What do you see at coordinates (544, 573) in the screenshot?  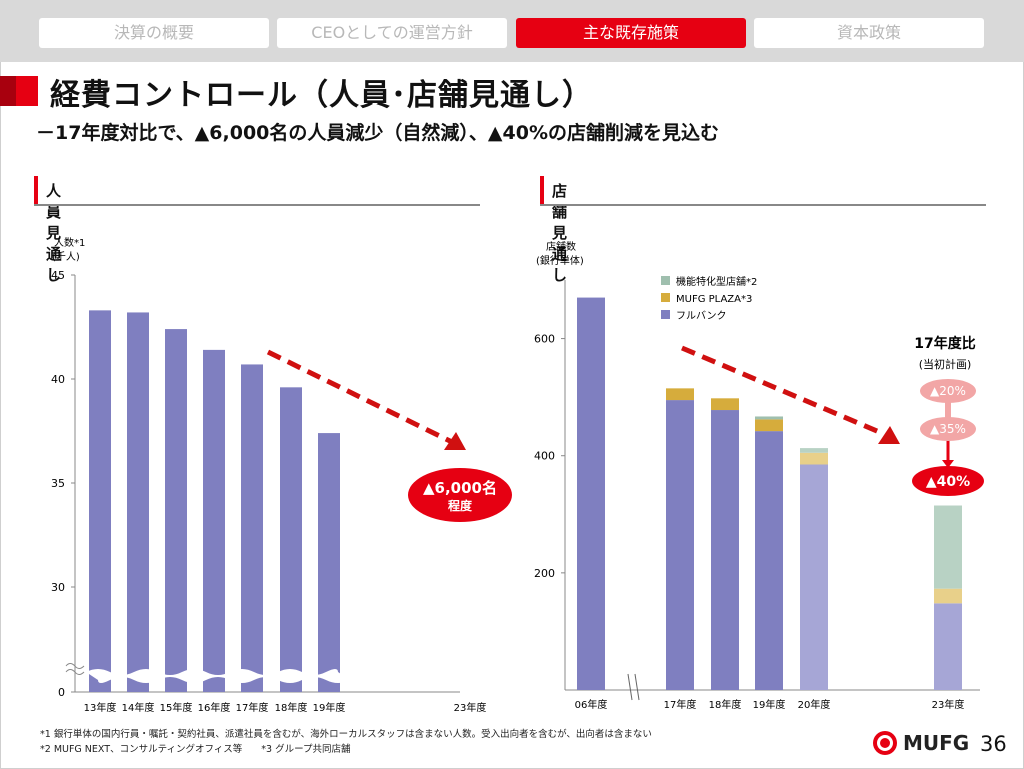 I see `y-tick-label: 200` at bounding box center [544, 573].